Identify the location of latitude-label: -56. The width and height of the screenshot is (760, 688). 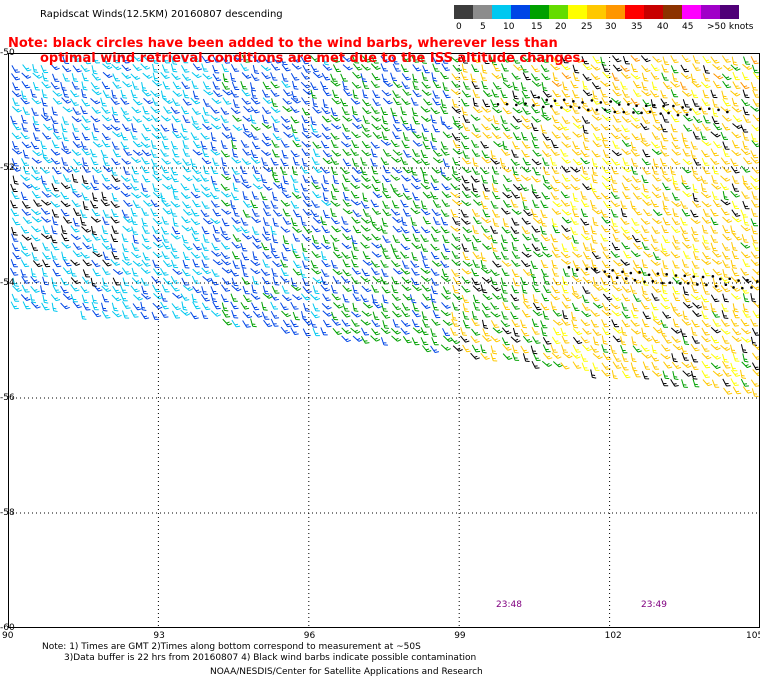
(7, 398).